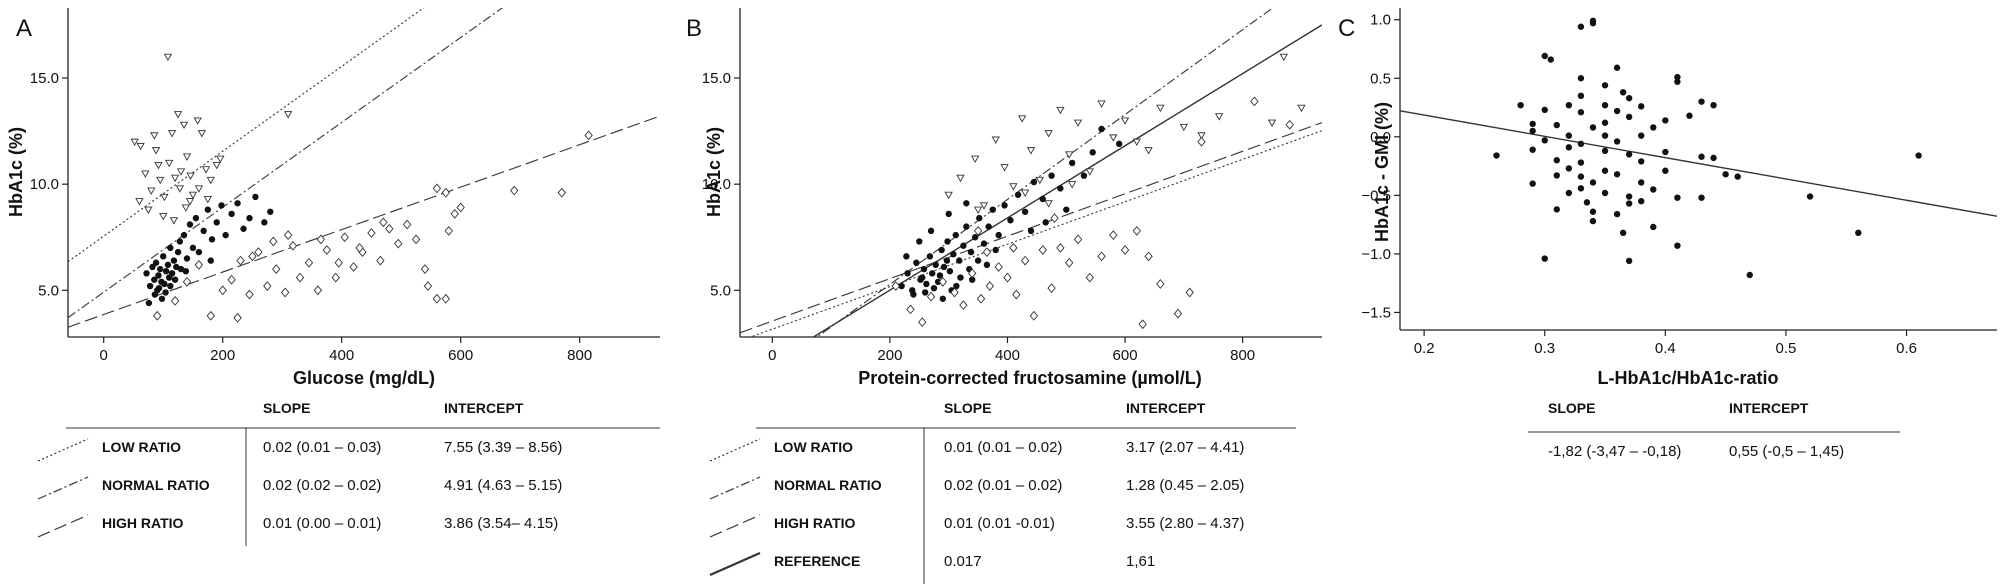 This screenshot has width=2001, height=584. Describe the element at coordinates (735, 450) in the screenshot. I see `legend-line-swatch` at that location.